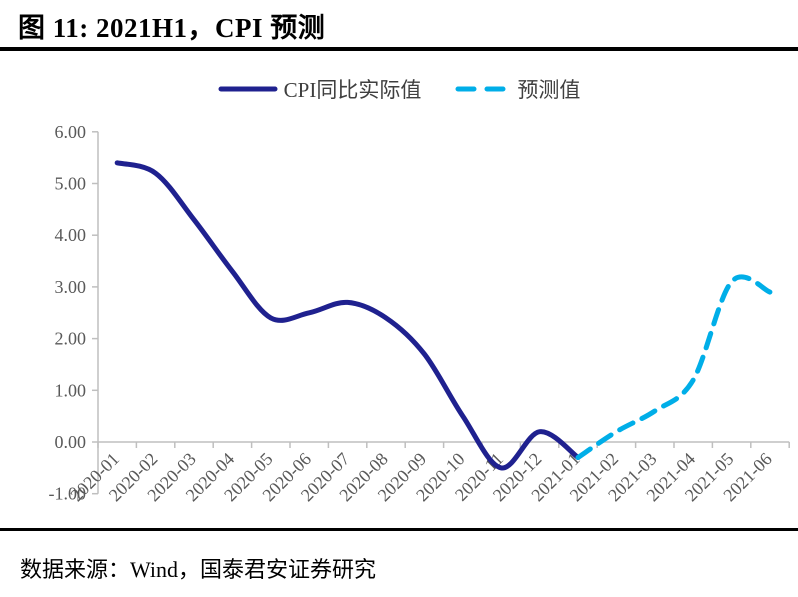  What do you see at coordinates (674, 367) in the screenshot?
I see `forecast-line-series` at bounding box center [674, 367].